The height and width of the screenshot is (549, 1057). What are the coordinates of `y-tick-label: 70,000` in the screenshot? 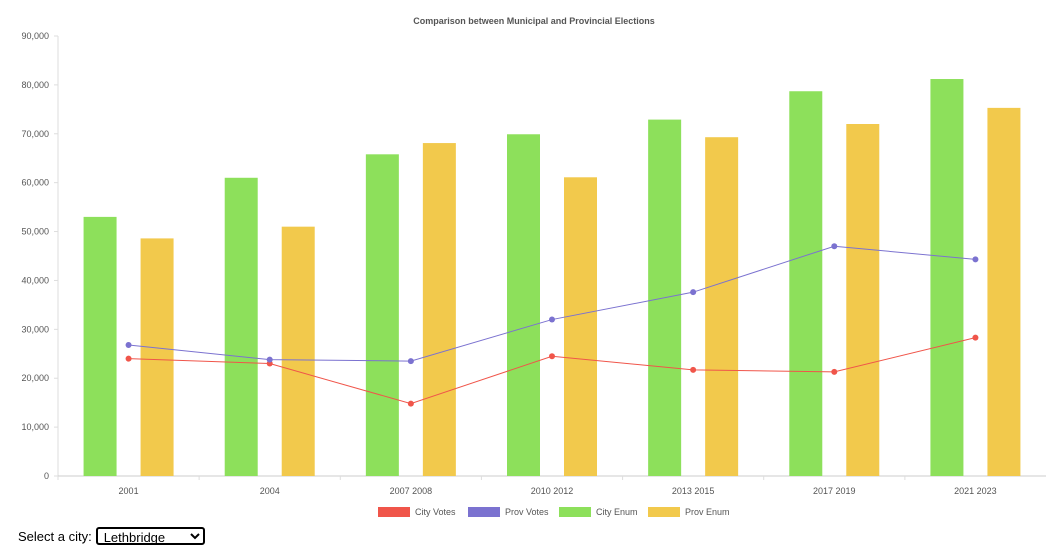 It's located at (35, 134).